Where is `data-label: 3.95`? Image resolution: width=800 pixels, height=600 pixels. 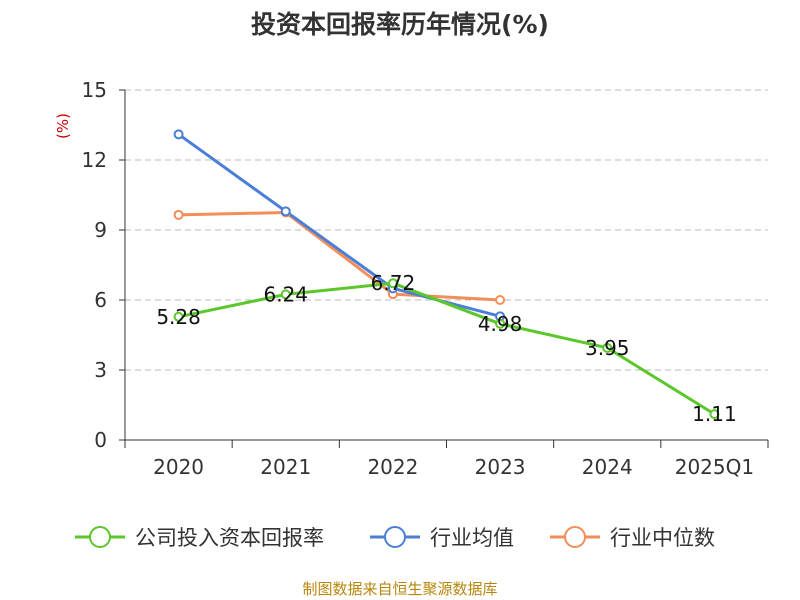 data-label: 3.95 is located at coordinates (607, 348).